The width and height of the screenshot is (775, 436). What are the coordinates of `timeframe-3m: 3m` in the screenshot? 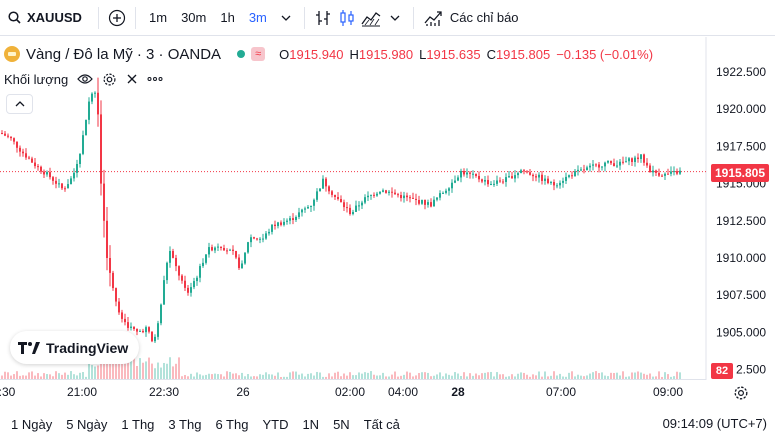 It's located at (257, 17).